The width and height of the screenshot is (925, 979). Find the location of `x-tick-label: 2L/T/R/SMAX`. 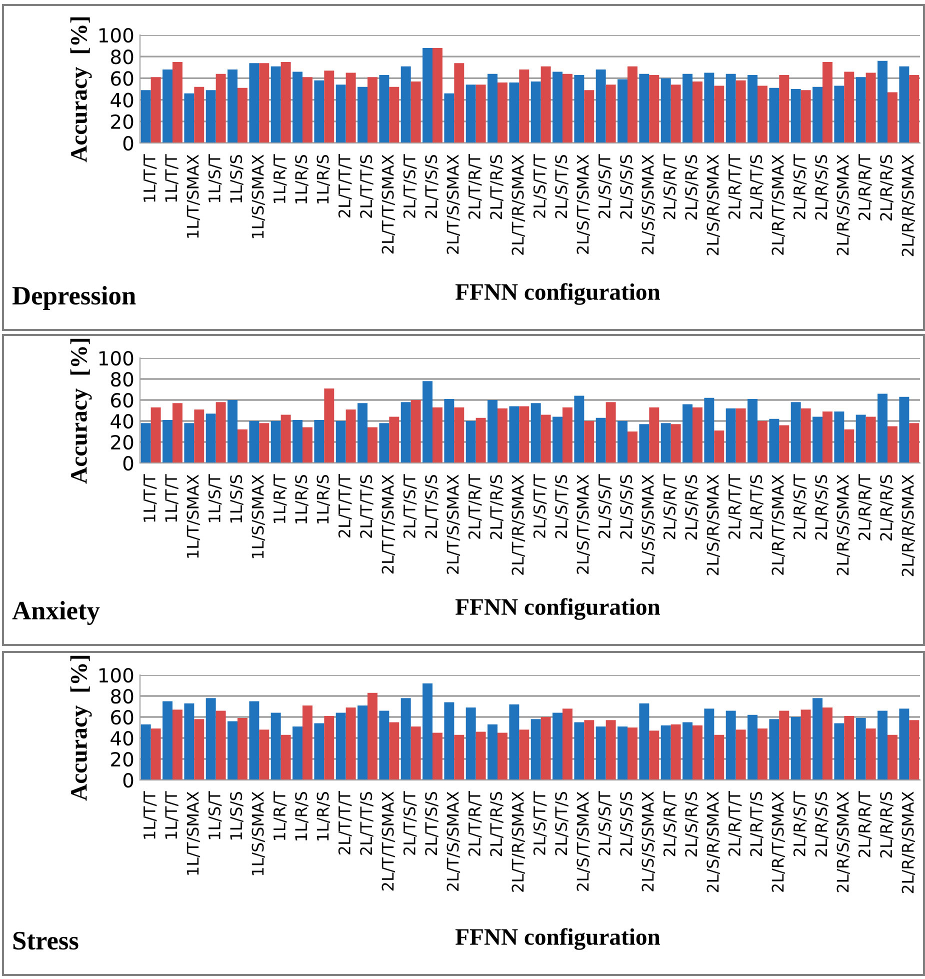

x-tick-label: 2L/T/R/SMAX is located at coordinates (519, 842).